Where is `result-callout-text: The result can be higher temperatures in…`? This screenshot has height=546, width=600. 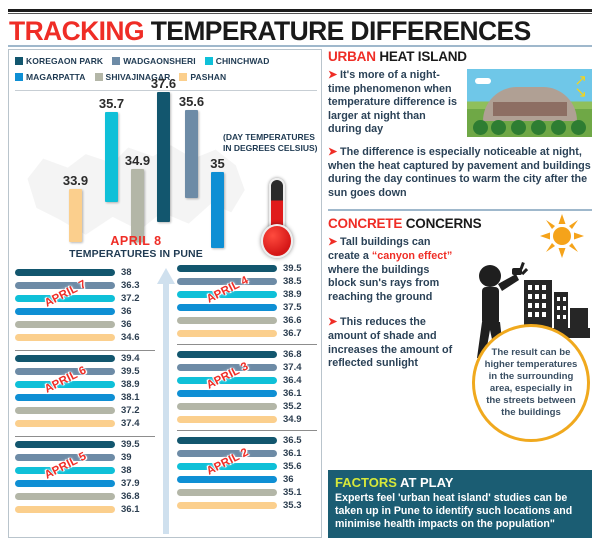
result-callout-text: The result can be higher temperatures in… is located at coordinates (531, 383).